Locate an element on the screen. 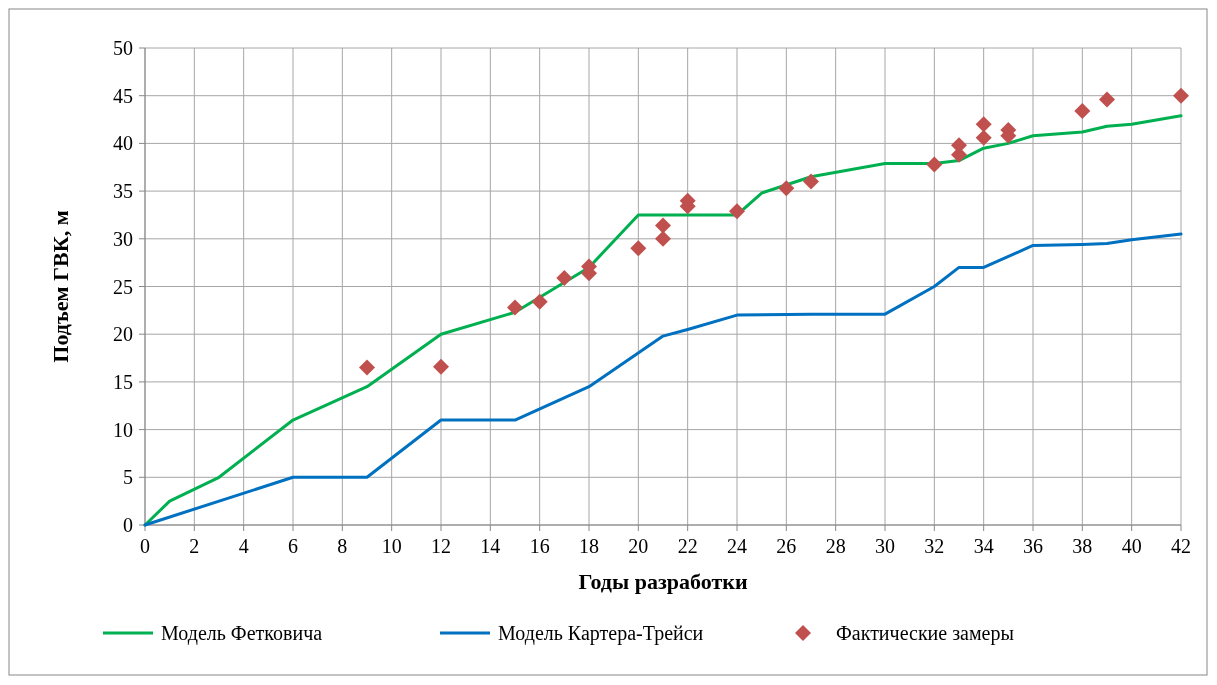 The width and height of the screenshot is (1217, 685). x-tick-label: 42 is located at coordinates (1181, 546).